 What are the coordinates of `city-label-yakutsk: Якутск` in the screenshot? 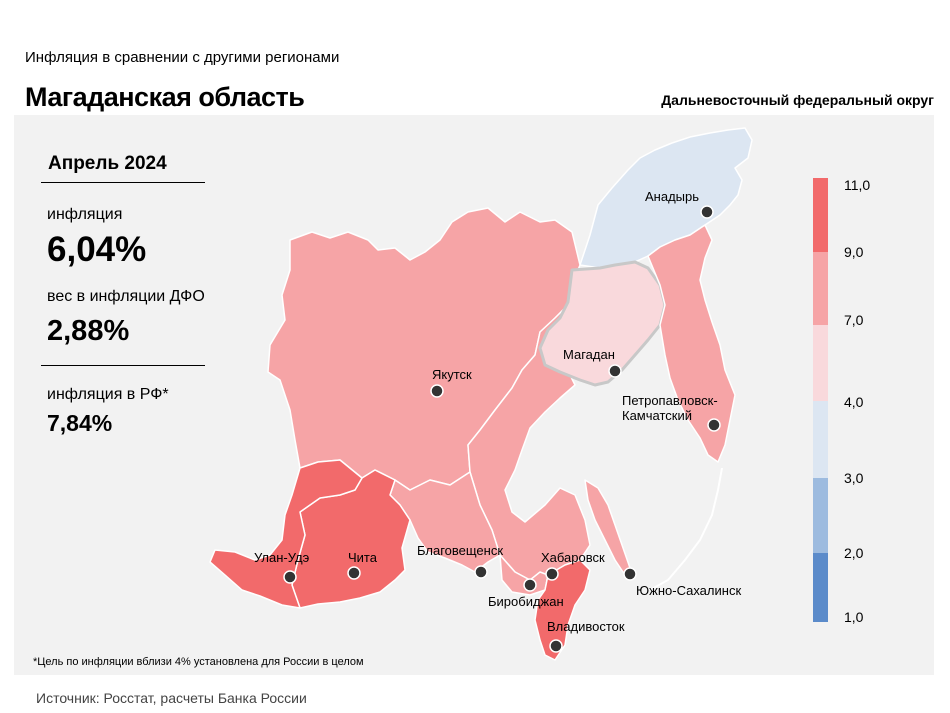 It's located at (452, 374).